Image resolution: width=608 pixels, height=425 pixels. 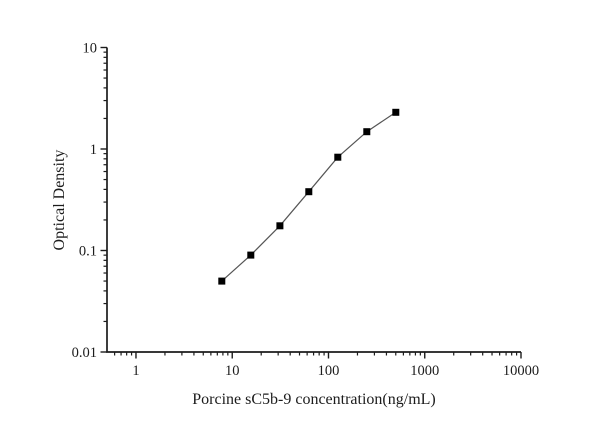 I want to click on y-tick-label: 10, so click(x=90, y=49).